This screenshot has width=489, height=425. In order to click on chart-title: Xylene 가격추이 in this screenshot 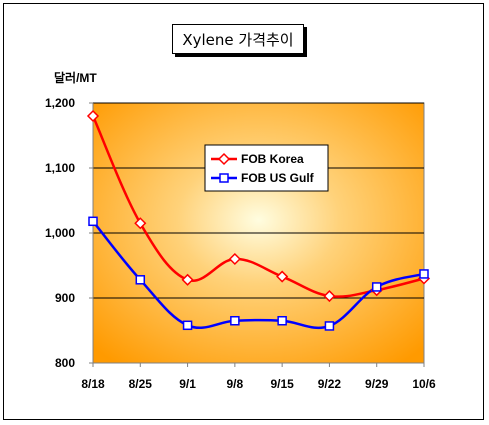, I will do `click(238, 39)`.